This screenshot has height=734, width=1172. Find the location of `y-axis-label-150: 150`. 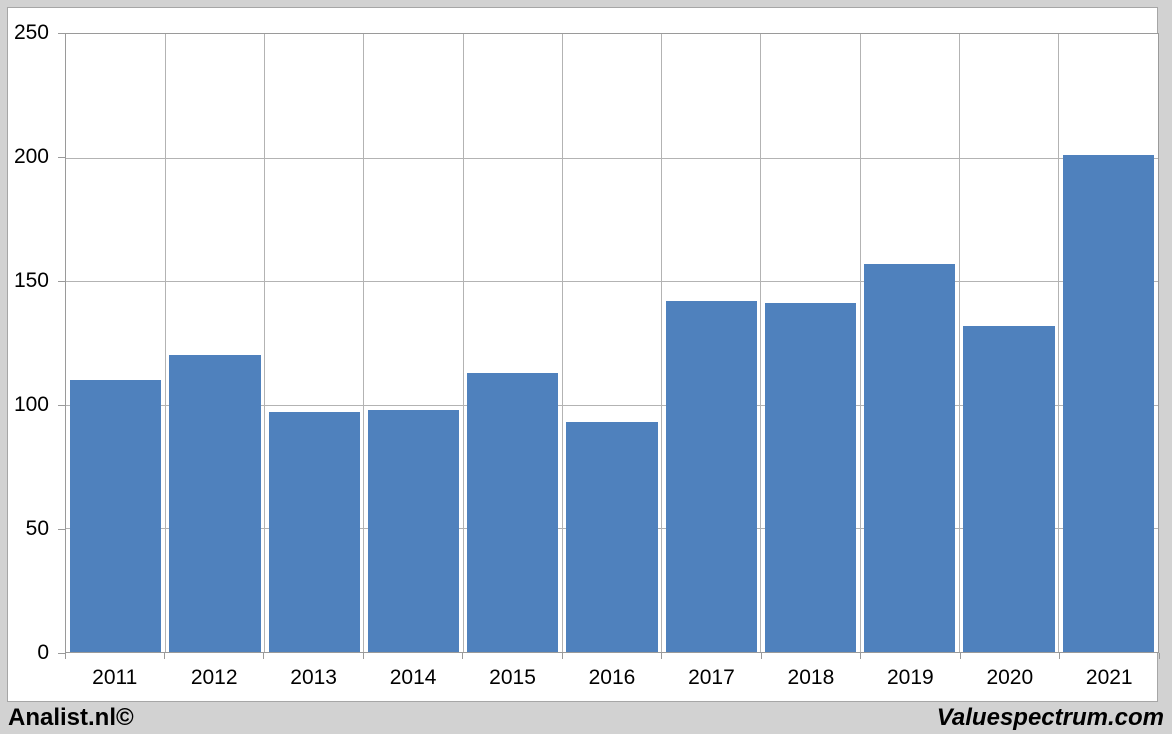

y-axis-label-150: 150 is located at coordinates (31, 280).